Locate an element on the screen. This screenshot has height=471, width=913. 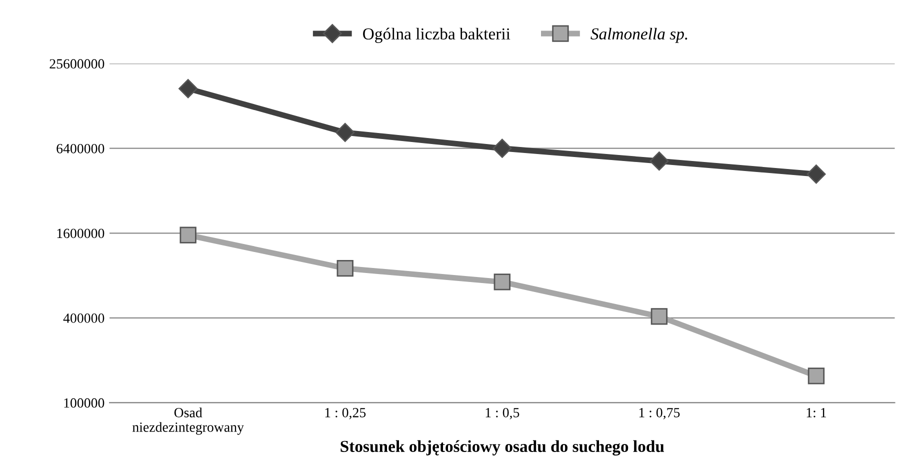
y-tick-label: 6400000 is located at coordinates (80, 149).